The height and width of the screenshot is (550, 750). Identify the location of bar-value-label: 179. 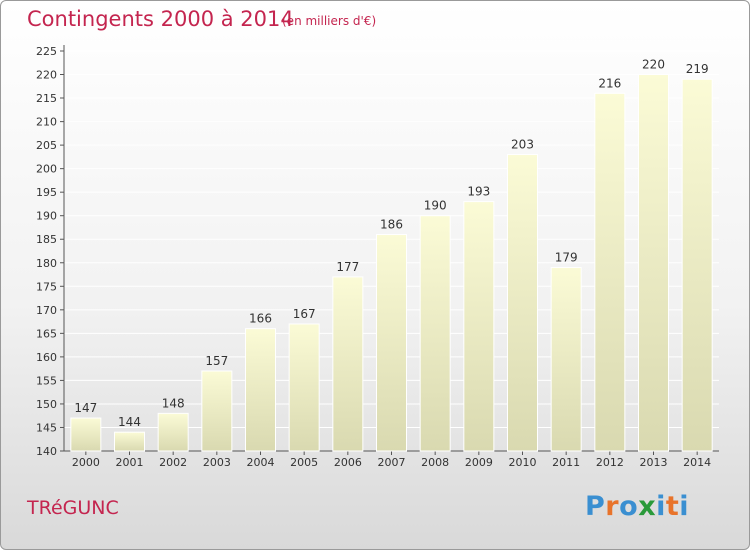
(566, 257).